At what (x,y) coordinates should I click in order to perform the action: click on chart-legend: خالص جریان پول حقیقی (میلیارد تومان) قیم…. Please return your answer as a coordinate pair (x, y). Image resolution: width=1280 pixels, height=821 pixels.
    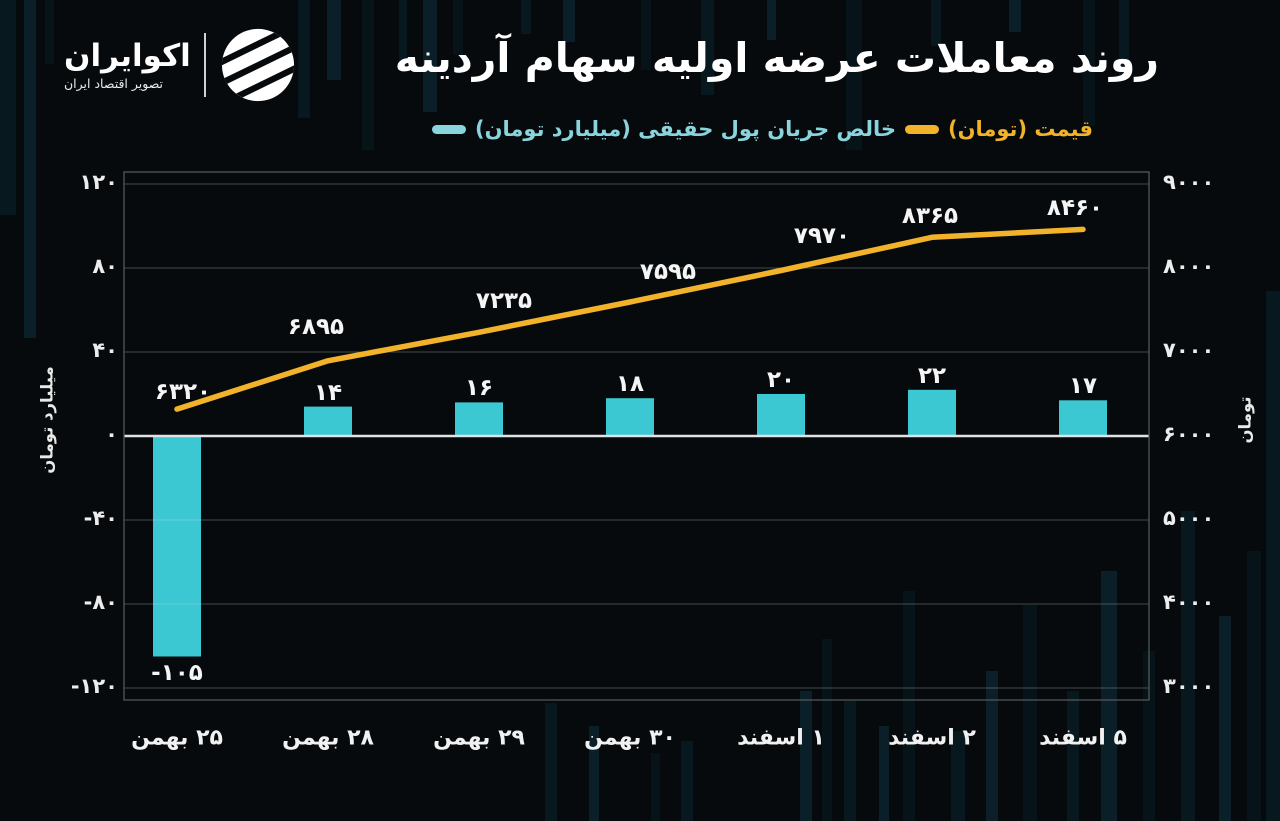
    Looking at the image, I should click on (762, 129).